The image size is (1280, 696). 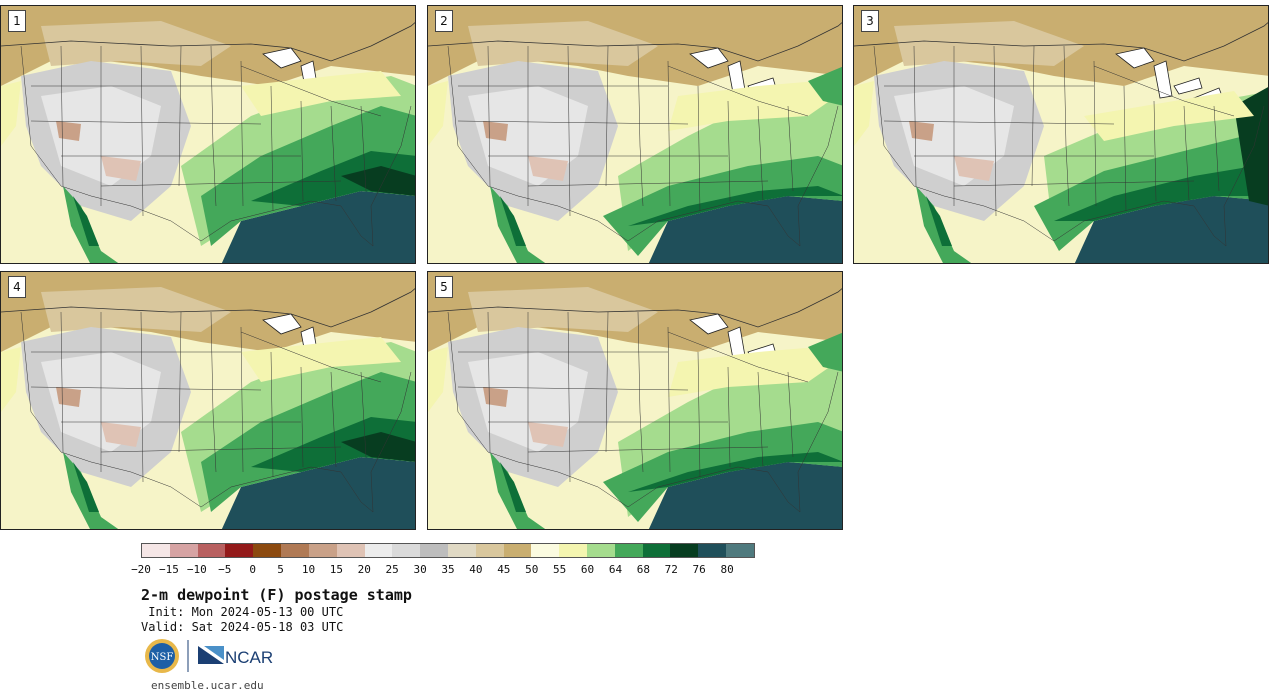 What do you see at coordinates (364, 569) in the screenshot?
I see `colorbar-tick-label: 20` at bounding box center [364, 569].